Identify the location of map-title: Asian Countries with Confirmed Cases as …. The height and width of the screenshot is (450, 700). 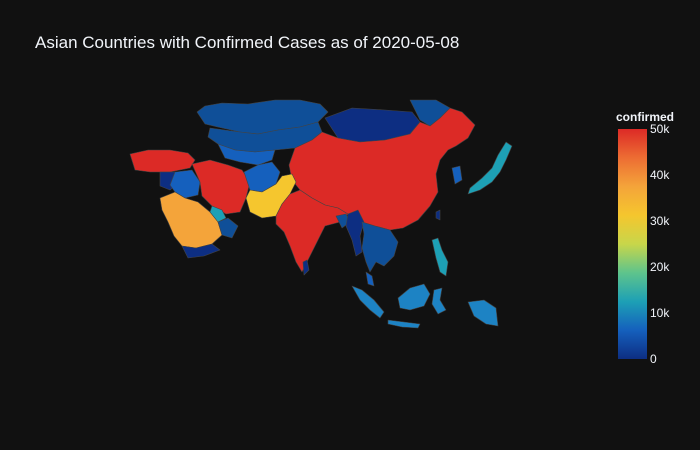
(247, 42).